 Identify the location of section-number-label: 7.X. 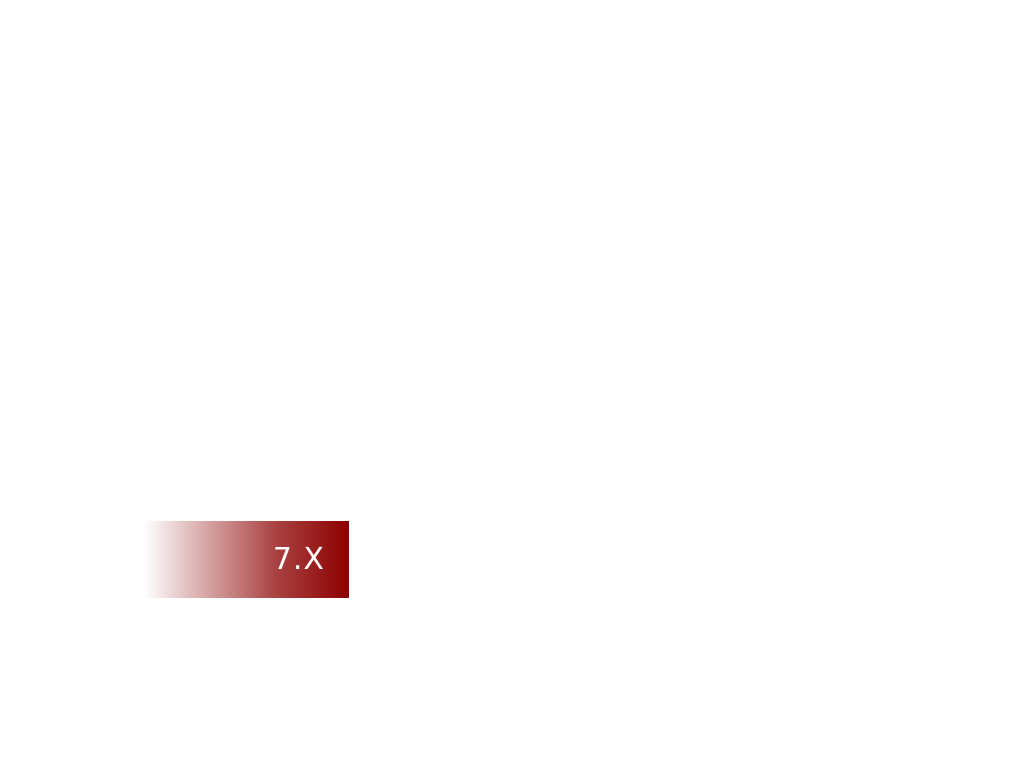
(298, 559).